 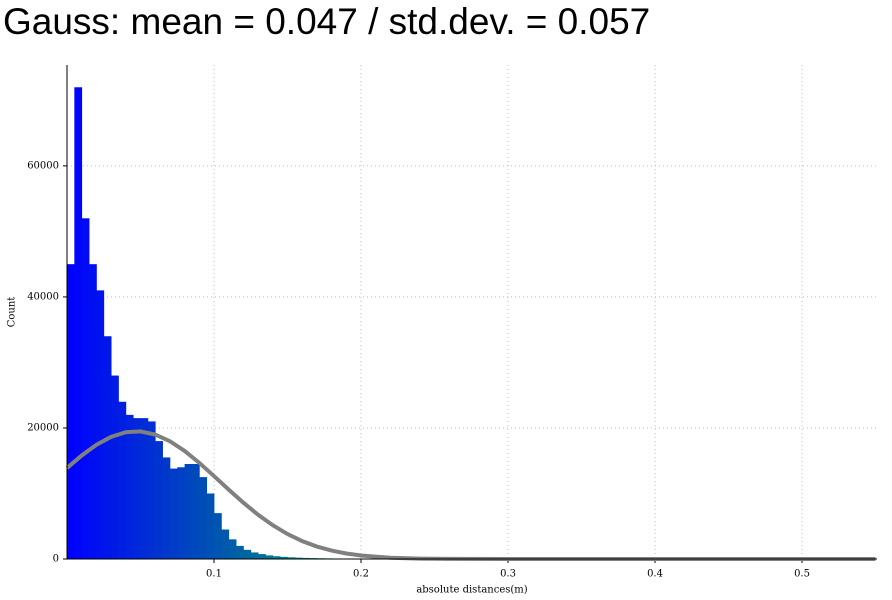 I want to click on x-tick-label: 0.2, so click(x=361, y=574).